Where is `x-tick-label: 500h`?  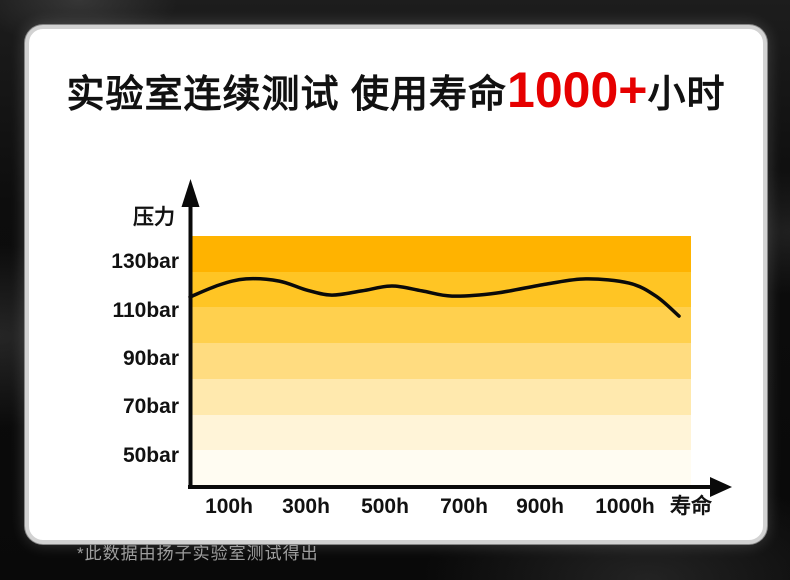 x-tick-label: 500h is located at coordinates (385, 506).